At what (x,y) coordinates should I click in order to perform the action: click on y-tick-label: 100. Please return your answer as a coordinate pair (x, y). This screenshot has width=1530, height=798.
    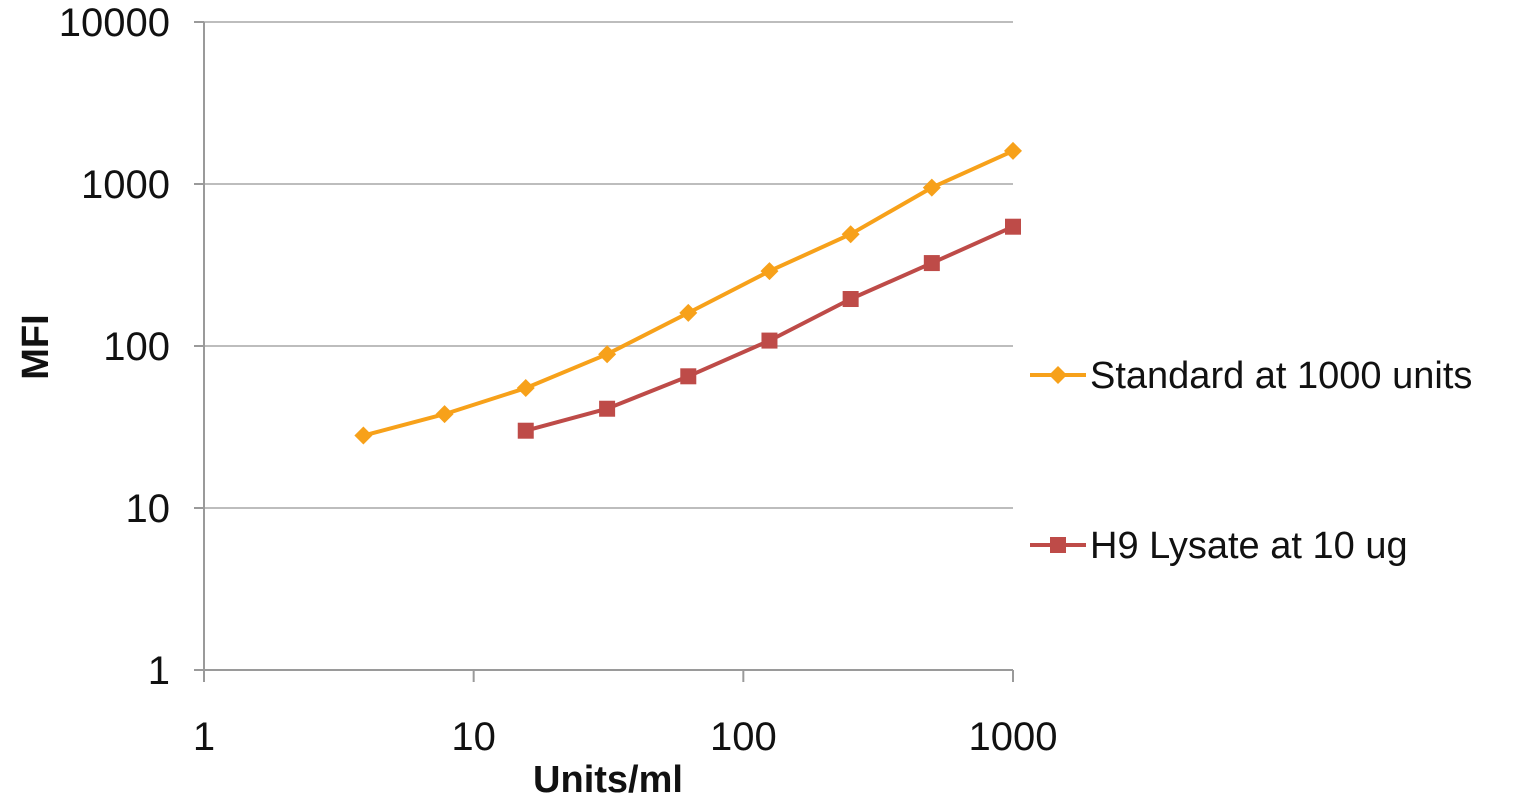
    Looking at the image, I should click on (136, 347).